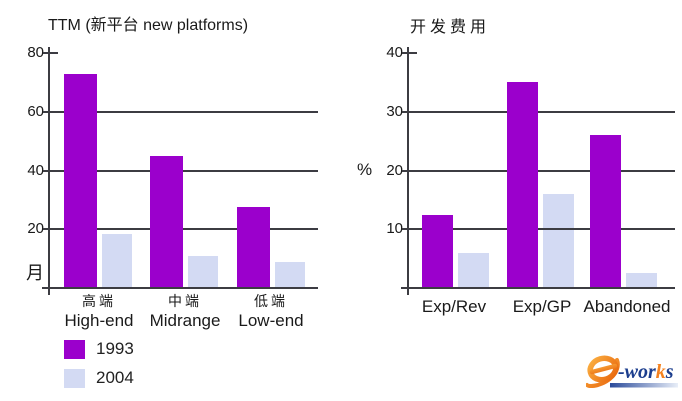  I want to click on y-tick-label: 60, so click(35, 111).